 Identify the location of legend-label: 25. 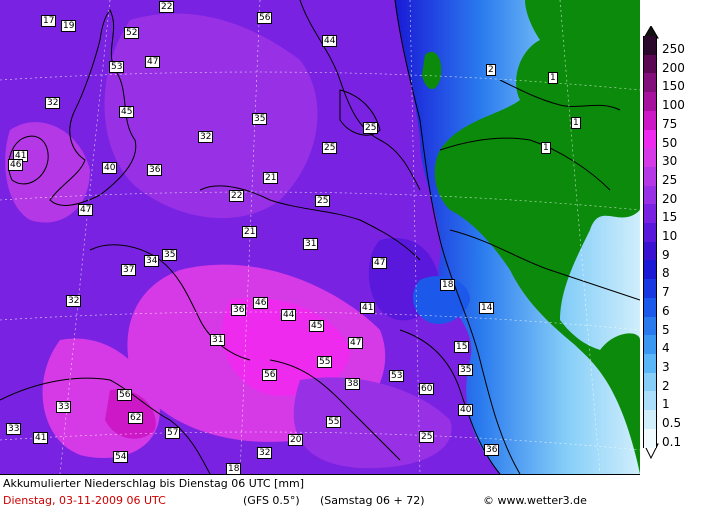
(670, 179).